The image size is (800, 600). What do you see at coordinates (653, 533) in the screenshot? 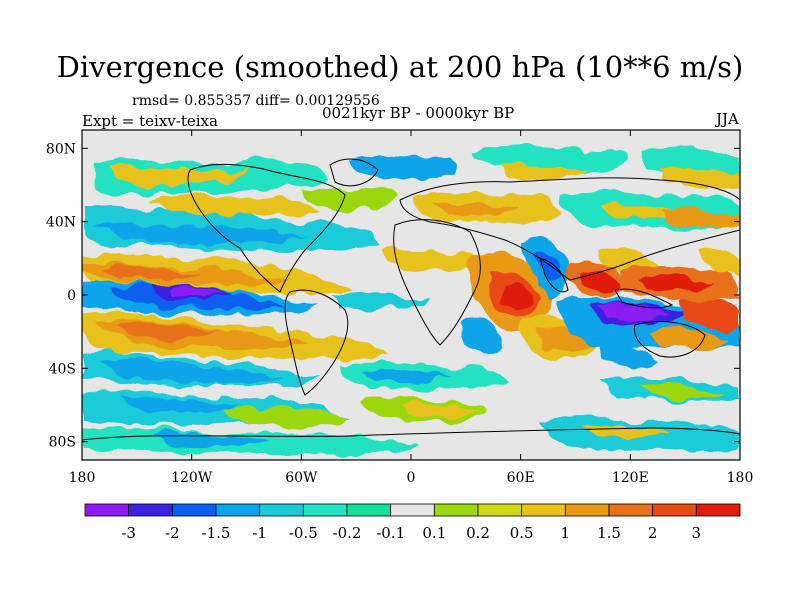
I see `colorbar-label: 2` at bounding box center [653, 533].